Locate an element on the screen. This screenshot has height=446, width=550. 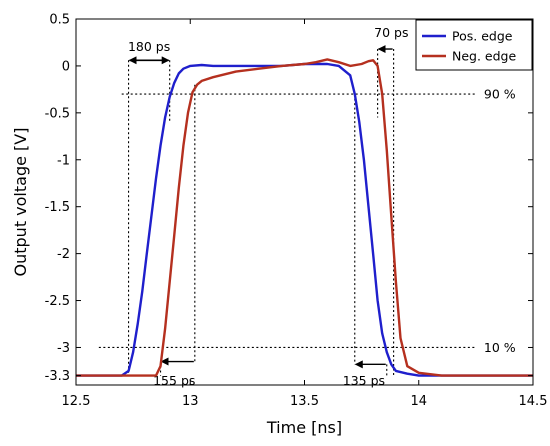
legend-box is located at coordinates (474, 45).